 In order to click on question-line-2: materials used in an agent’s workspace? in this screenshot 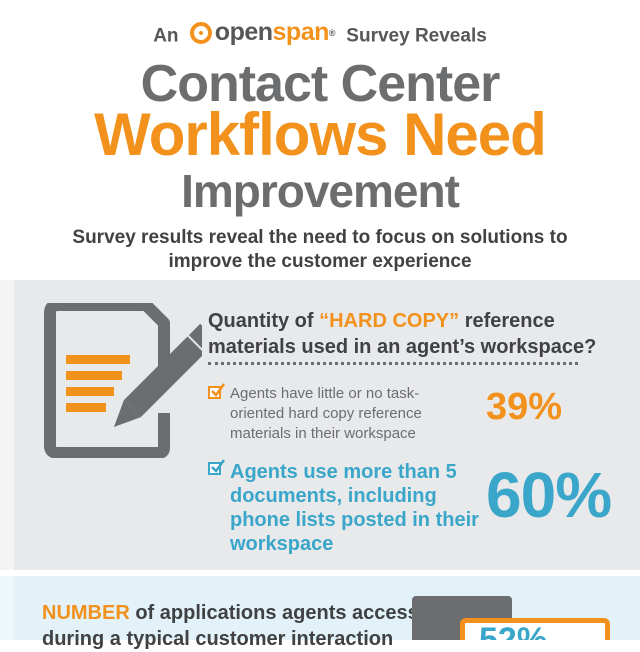, I will do `click(402, 347)`.